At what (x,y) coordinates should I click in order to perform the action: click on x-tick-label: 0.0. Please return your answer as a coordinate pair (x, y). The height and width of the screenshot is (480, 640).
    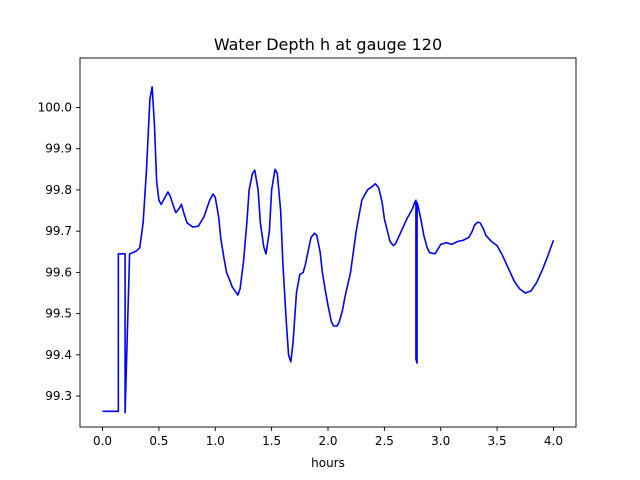
    Looking at the image, I should click on (102, 441).